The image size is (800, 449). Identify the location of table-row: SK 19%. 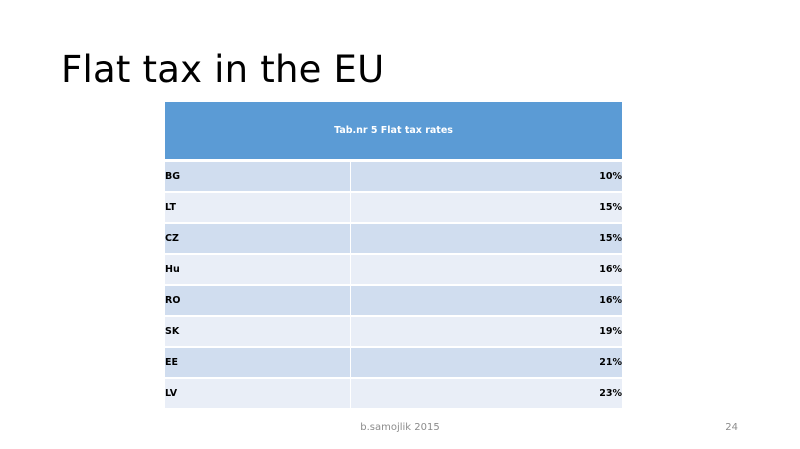
(394, 332).